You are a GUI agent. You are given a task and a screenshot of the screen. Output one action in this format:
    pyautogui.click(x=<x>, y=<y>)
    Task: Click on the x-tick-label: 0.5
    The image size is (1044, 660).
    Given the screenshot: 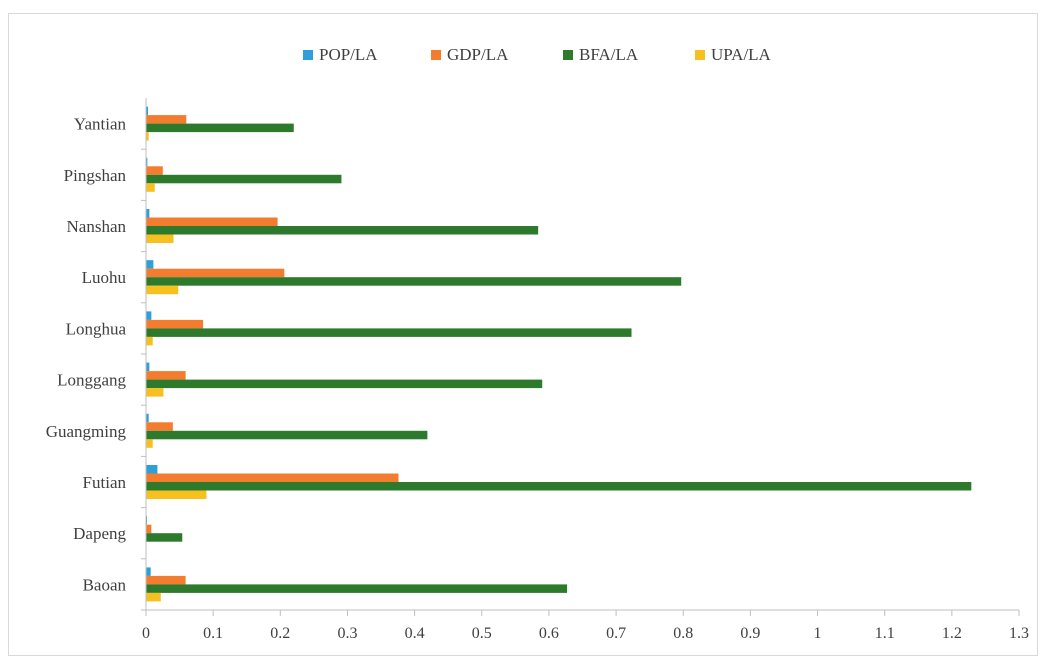 What is the action you would take?
    pyautogui.click(x=482, y=633)
    